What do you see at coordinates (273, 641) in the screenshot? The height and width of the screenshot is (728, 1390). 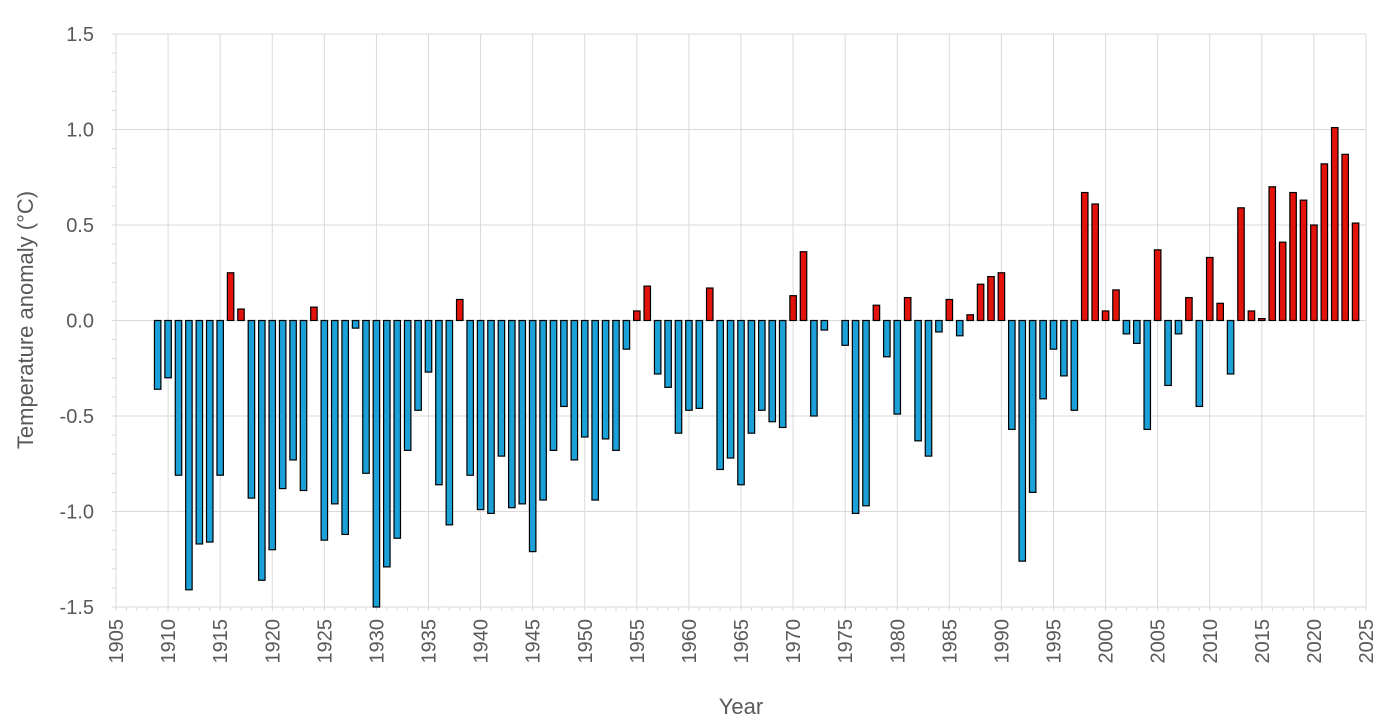 I see `x-tick-label: 1920` at bounding box center [273, 641].